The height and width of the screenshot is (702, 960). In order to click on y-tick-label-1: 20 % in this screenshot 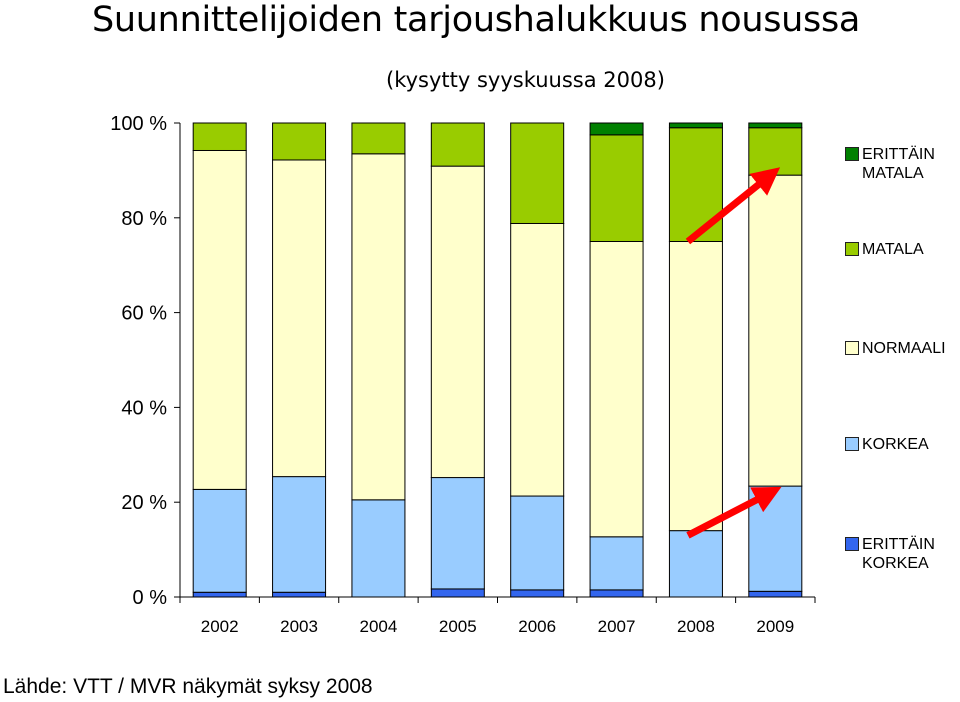, I will do `click(144, 503)`.